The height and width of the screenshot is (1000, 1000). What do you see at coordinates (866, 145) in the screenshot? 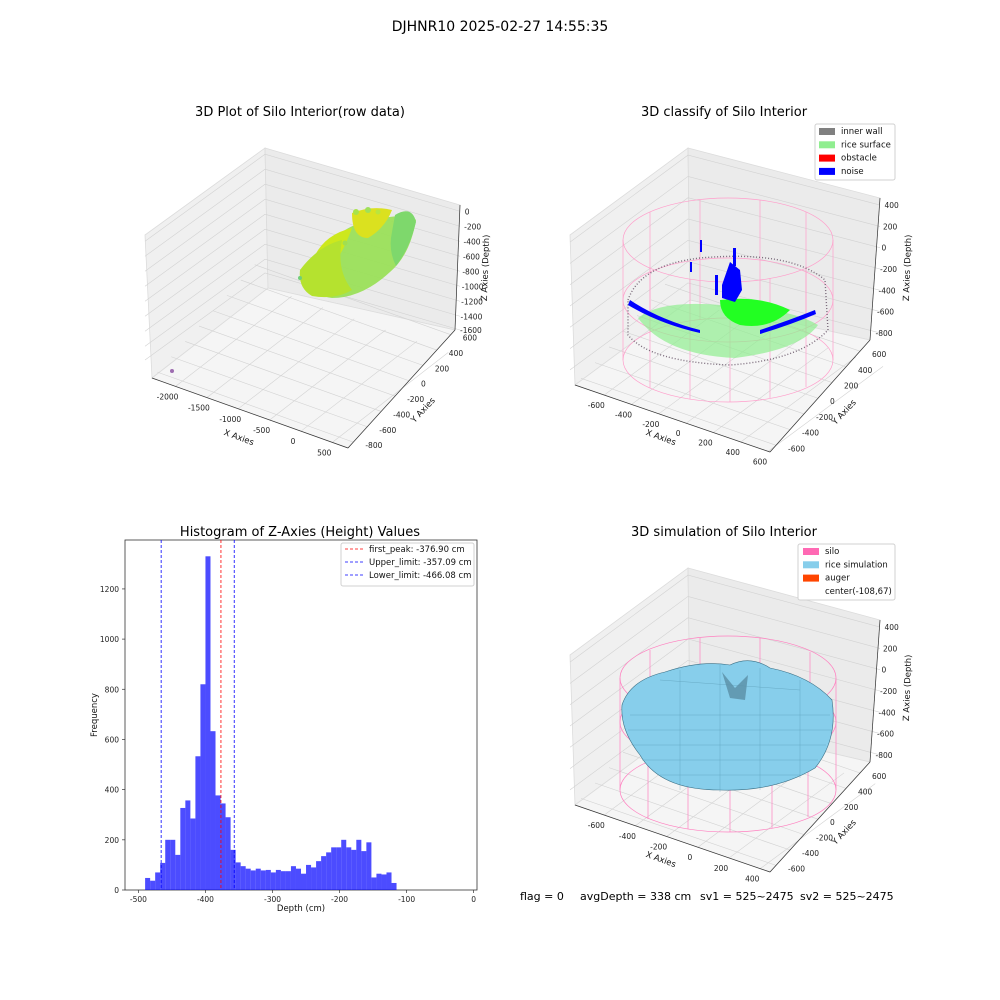
I see `legend-label: rice surface` at bounding box center [866, 145].